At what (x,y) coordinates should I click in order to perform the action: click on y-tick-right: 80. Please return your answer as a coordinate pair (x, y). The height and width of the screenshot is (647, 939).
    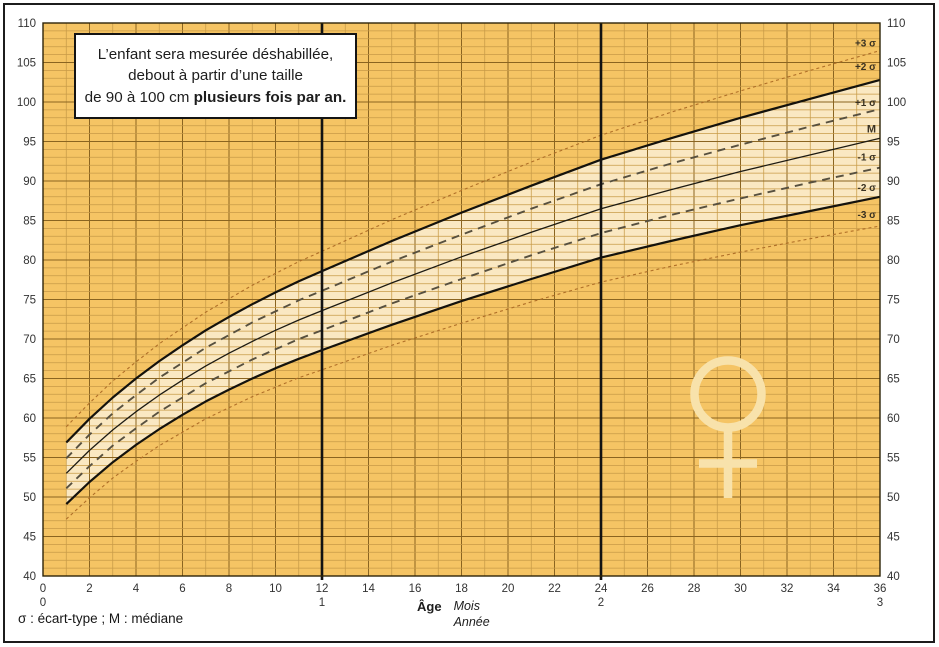
    Looking at the image, I should click on (893, 261).